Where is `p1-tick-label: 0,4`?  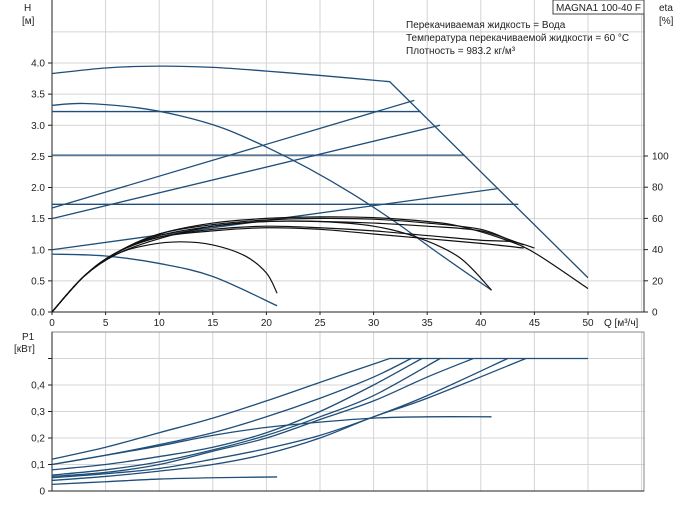 p1-tick-label: 0,4 is located at coordinates (38, 386).